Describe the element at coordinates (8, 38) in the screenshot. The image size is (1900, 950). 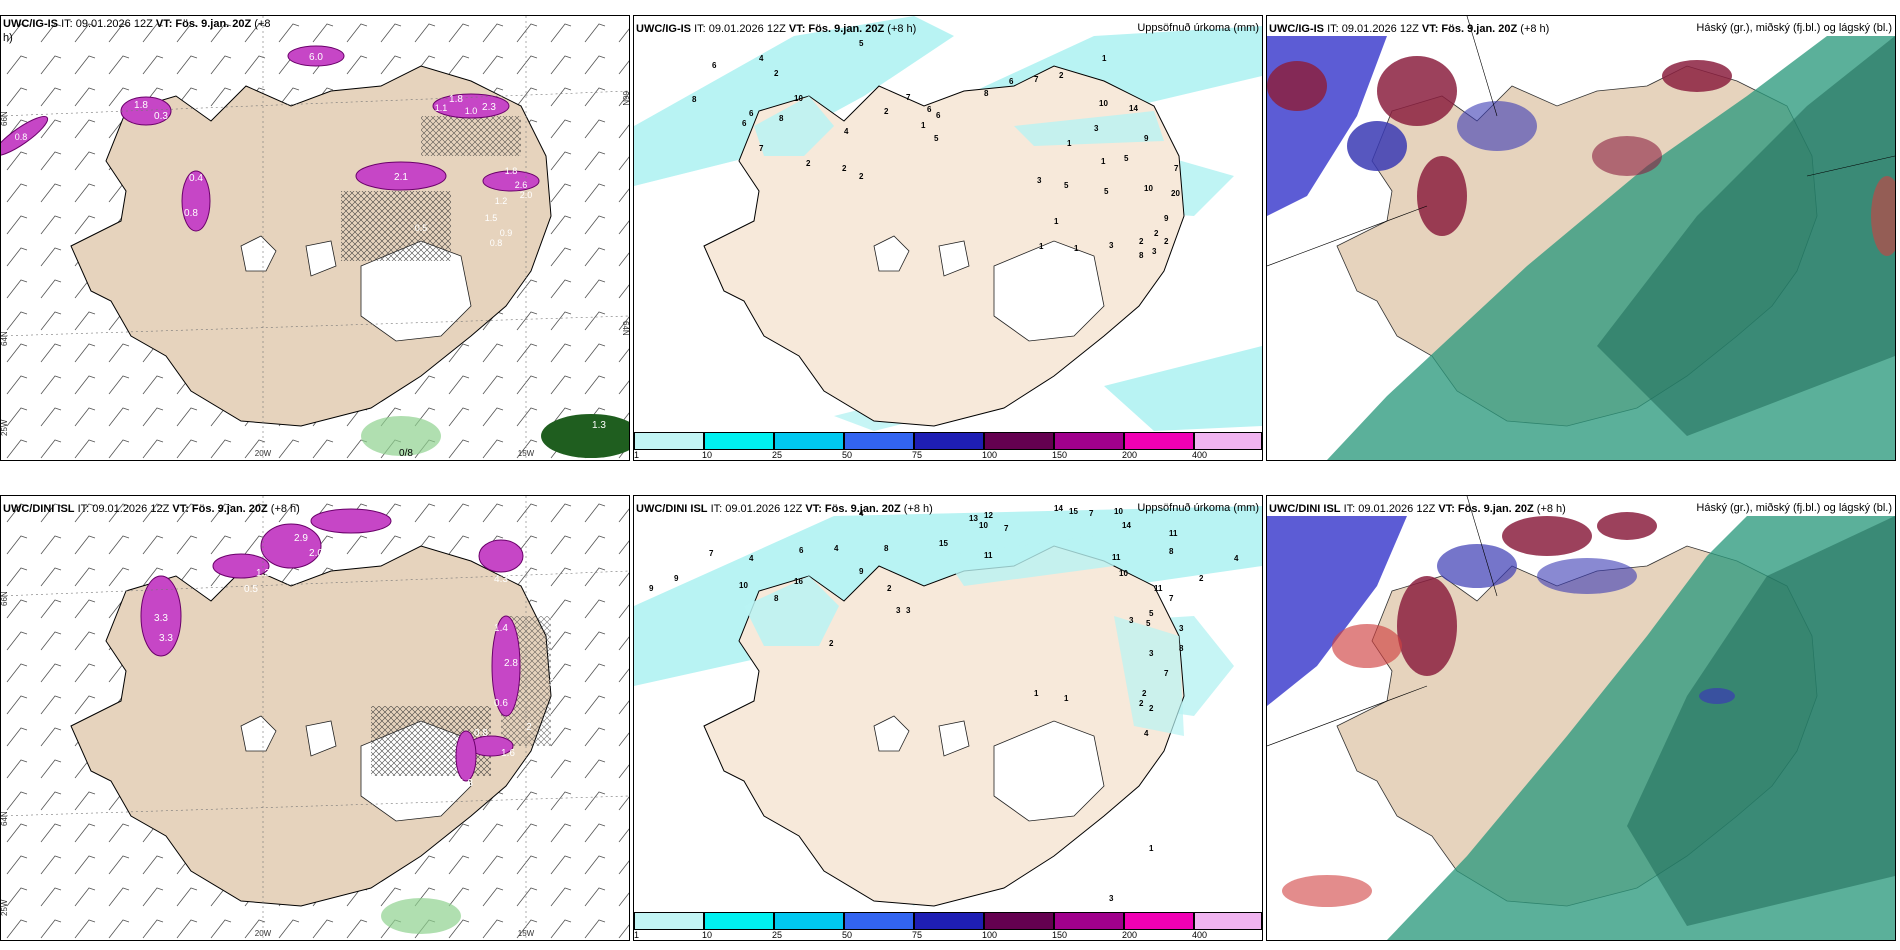
I see `lead-time-wrap: h)` at that location.